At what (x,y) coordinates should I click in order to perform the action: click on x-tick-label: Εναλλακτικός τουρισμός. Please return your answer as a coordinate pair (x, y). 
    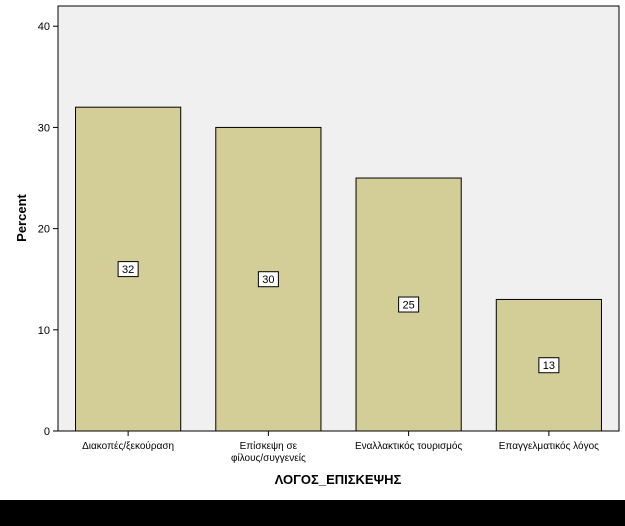
    Looking at the image, I should click on (409, 446).